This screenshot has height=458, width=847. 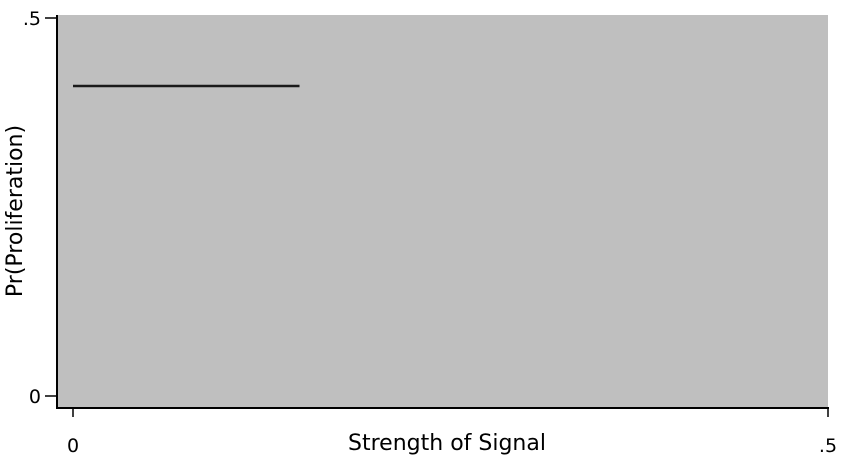 What do you see at coordinates (35, 397) in the screenshot?
I see `y-tick-label-0: 0` at bounding box center [35, 397].